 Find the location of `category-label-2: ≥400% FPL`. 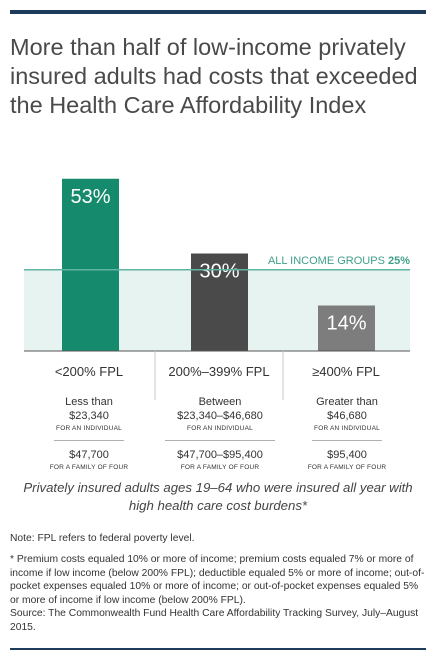

category-label-2: ≥400% FPL is located at coordinates (346, 371).